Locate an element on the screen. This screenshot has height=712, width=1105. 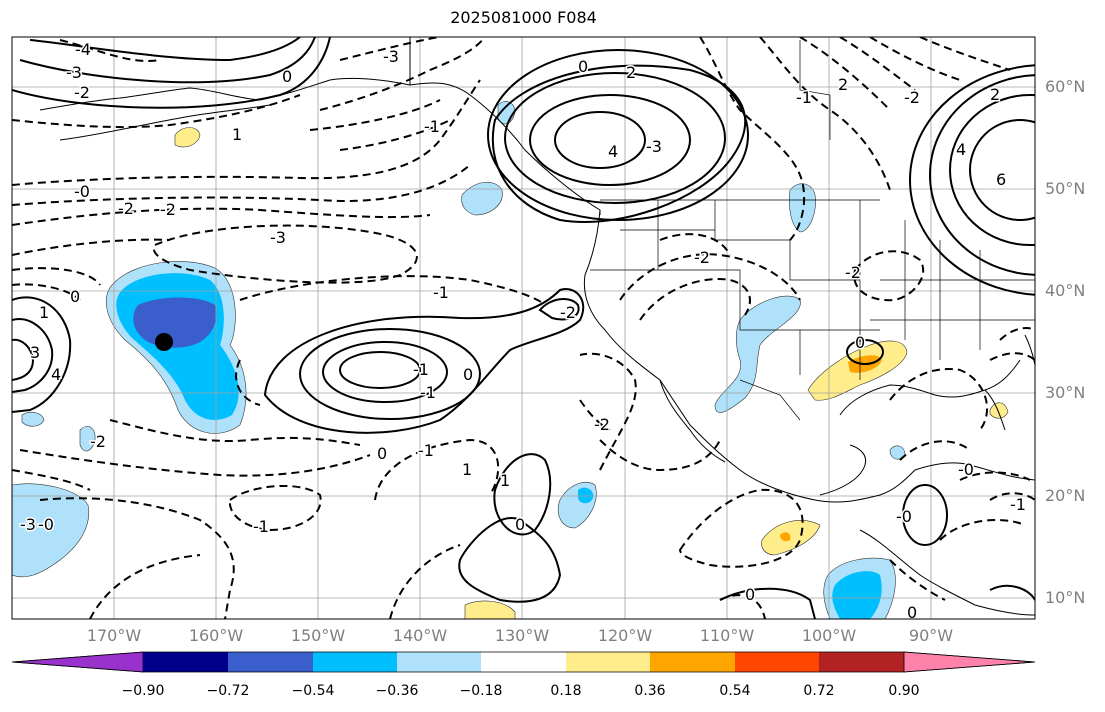
negative-anomaly-core is located at coordinates (175, 322).